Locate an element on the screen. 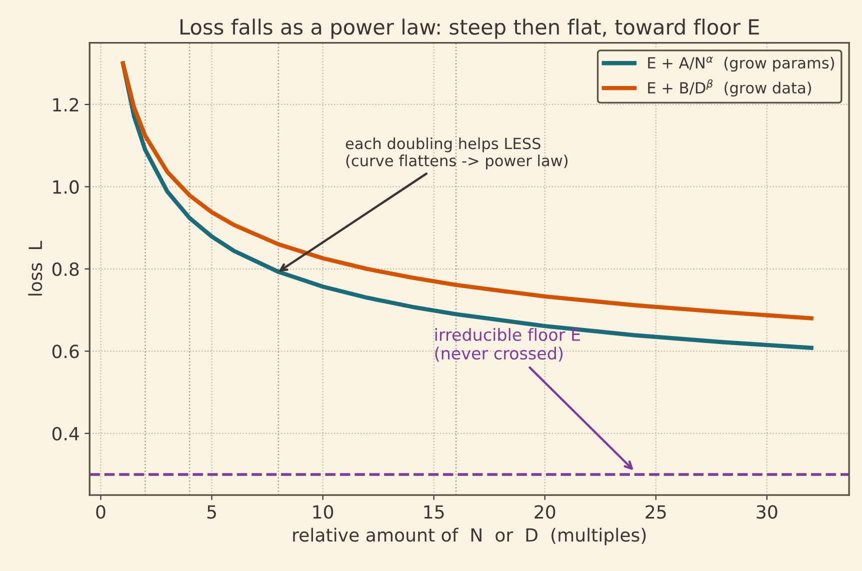 Image resolution: width=862 pixels, height=571 pixels. annotation: each doubling helps LESS (curve flattens -> power law) is located at coordinates (457, 153).